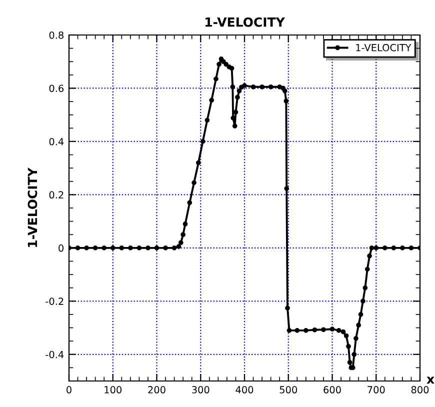 The width and height of the screenshot is (435, 407). Describe the element at coordinates (376, 390) in the screenshot. I see `x-tick-label: 700` at that location.